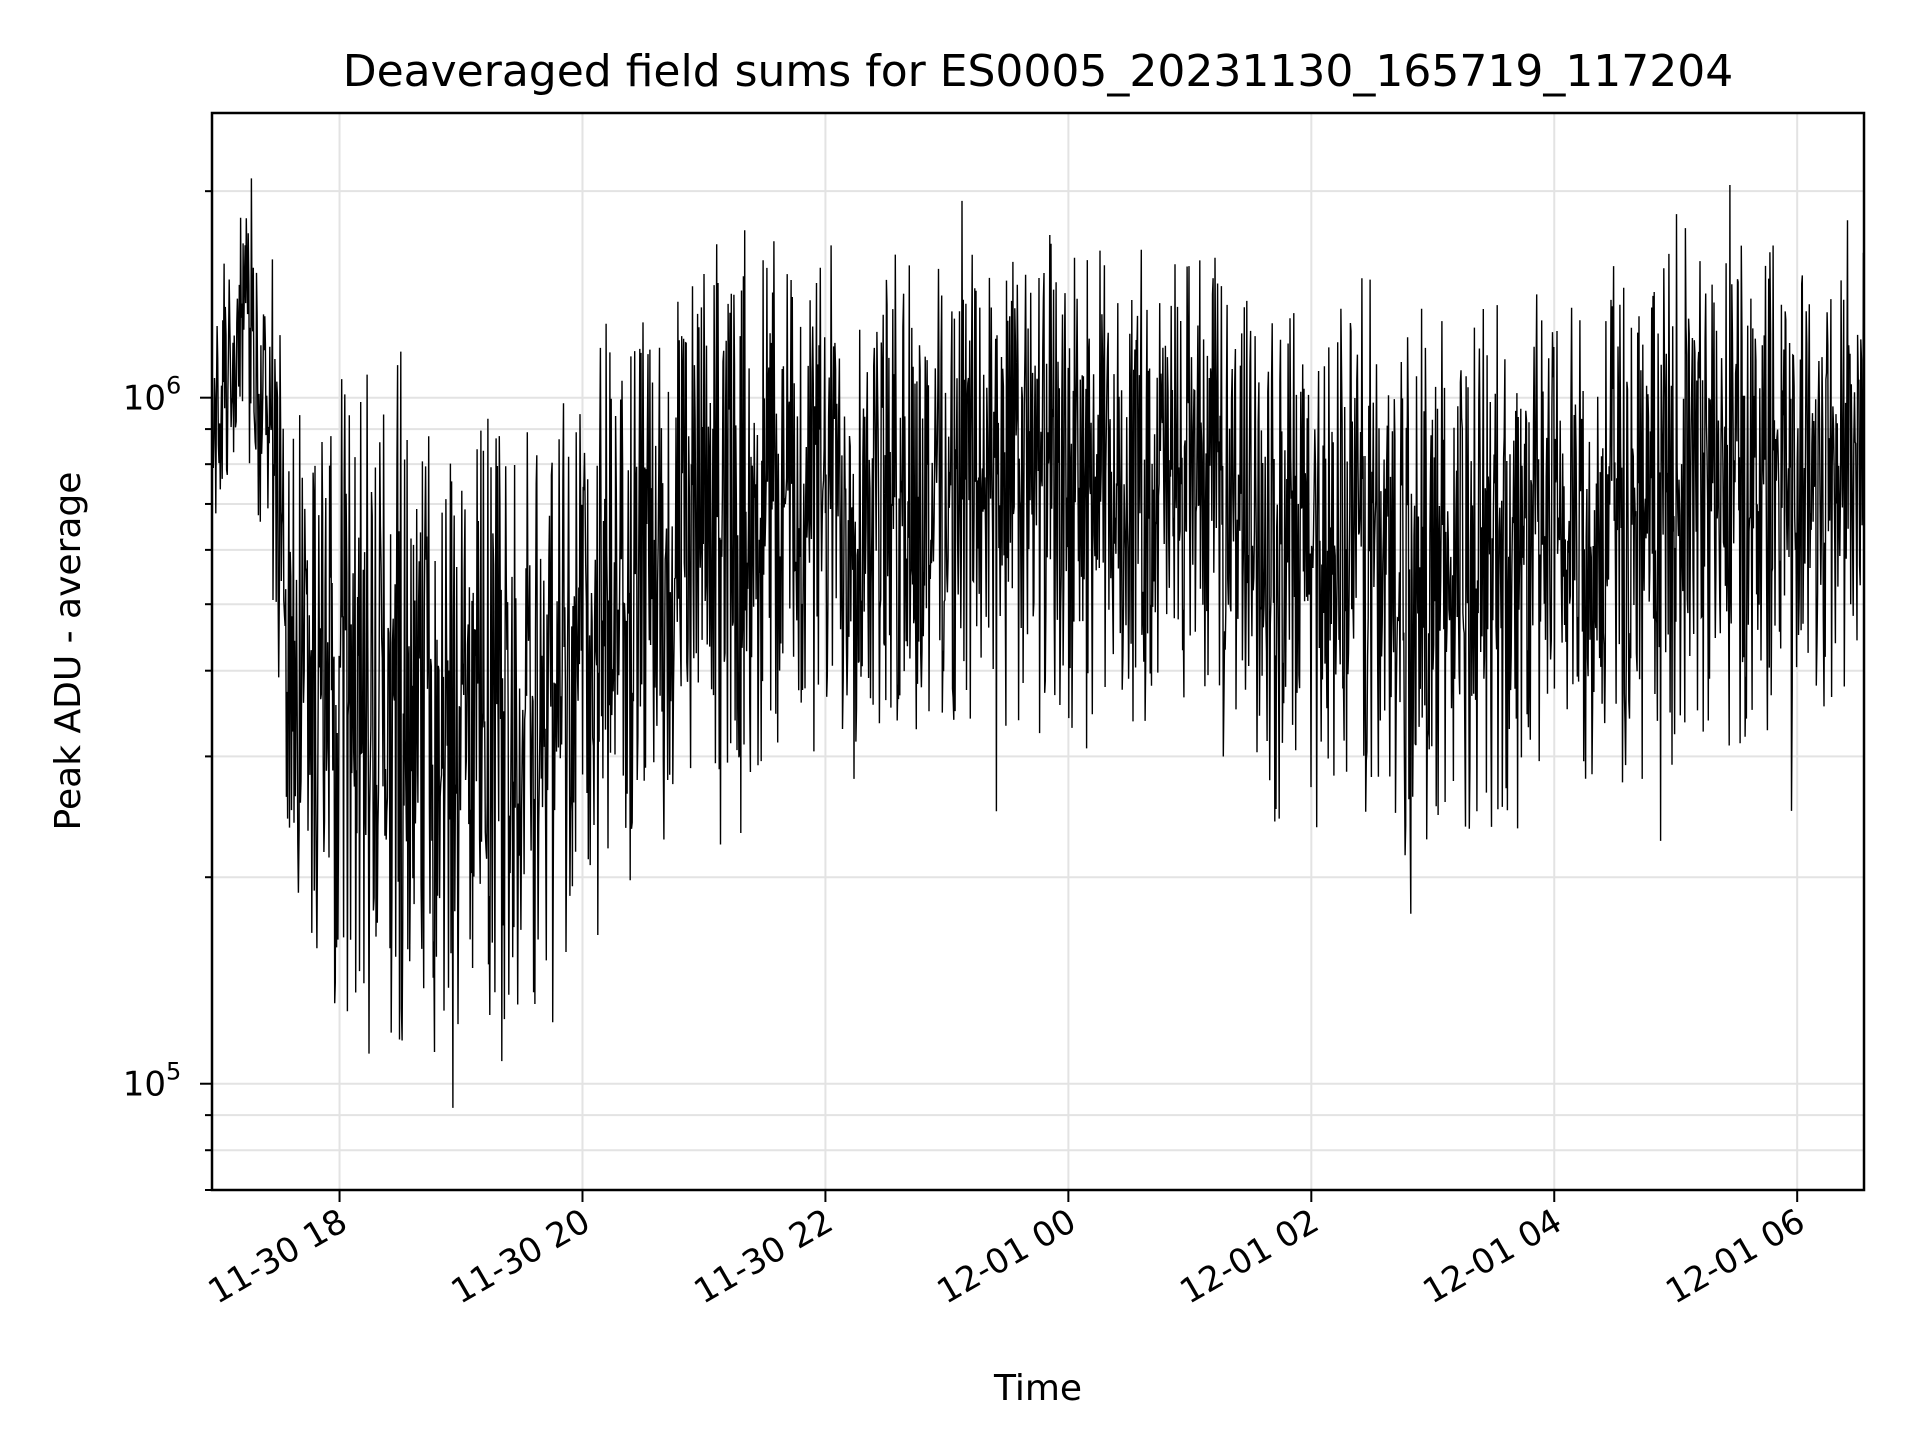 The image size is (1920, 1440). Describe the element at coordinates (1735, 1256) in the screenshot. I see `x-tick-label: 12-01 06` at that location.